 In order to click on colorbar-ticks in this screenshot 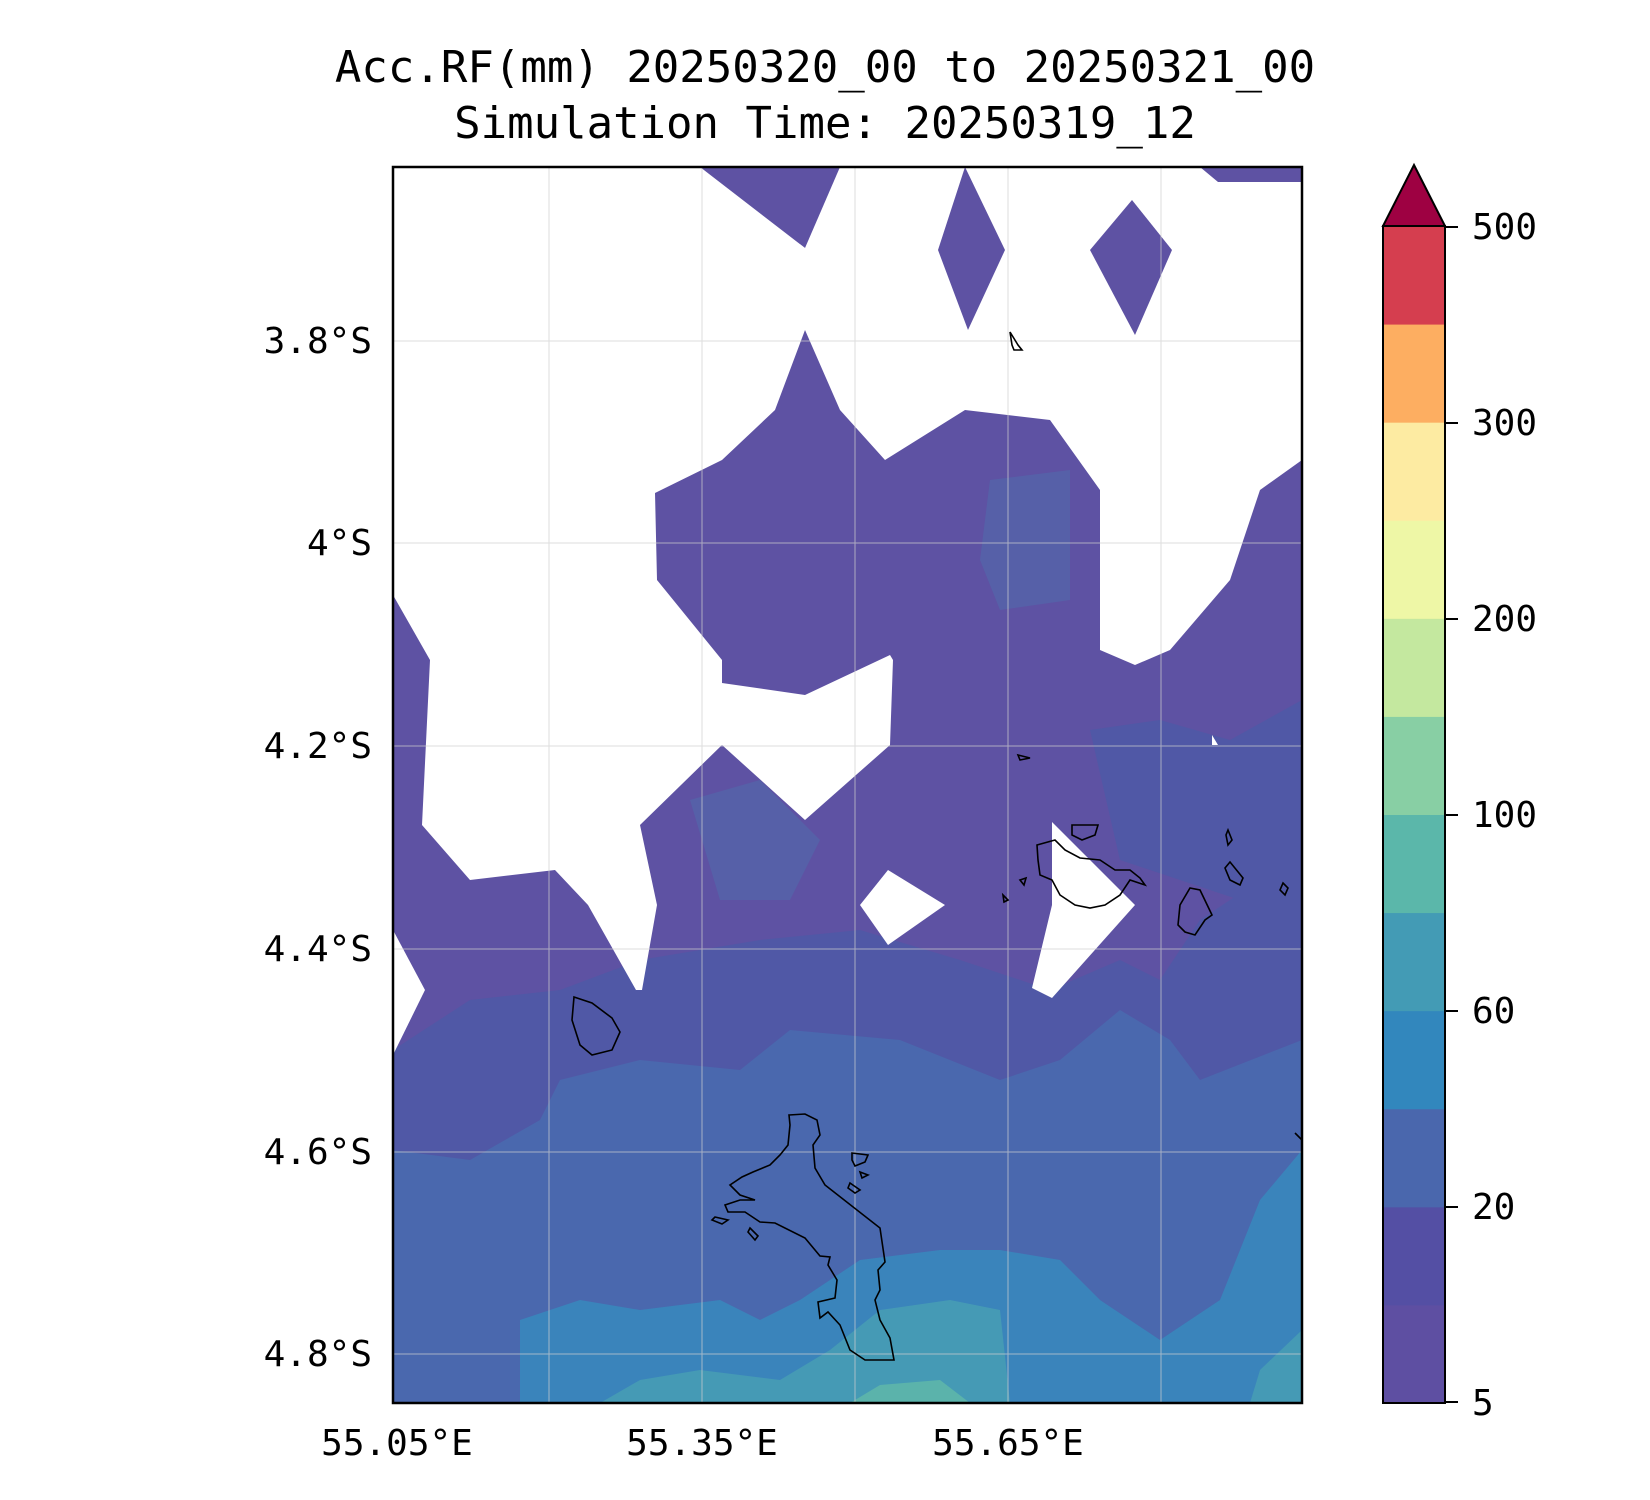, I will do `click(1451, 814)`.